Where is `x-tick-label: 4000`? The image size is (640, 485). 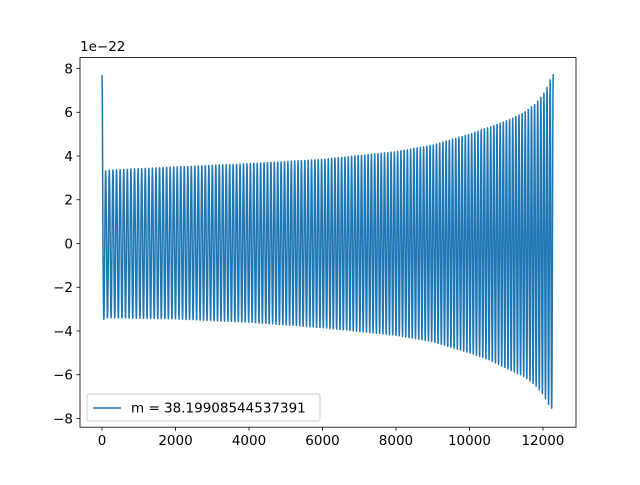
x-tick-label: 4000 is located at coordinates (249, 441).